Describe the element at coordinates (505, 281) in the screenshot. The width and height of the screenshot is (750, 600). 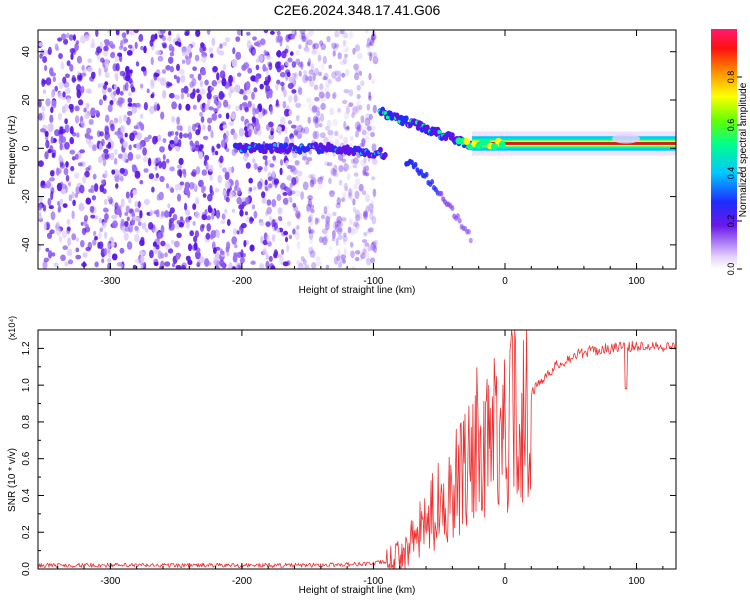
I see `spectrogram-x-tick-label: 0` at that location.